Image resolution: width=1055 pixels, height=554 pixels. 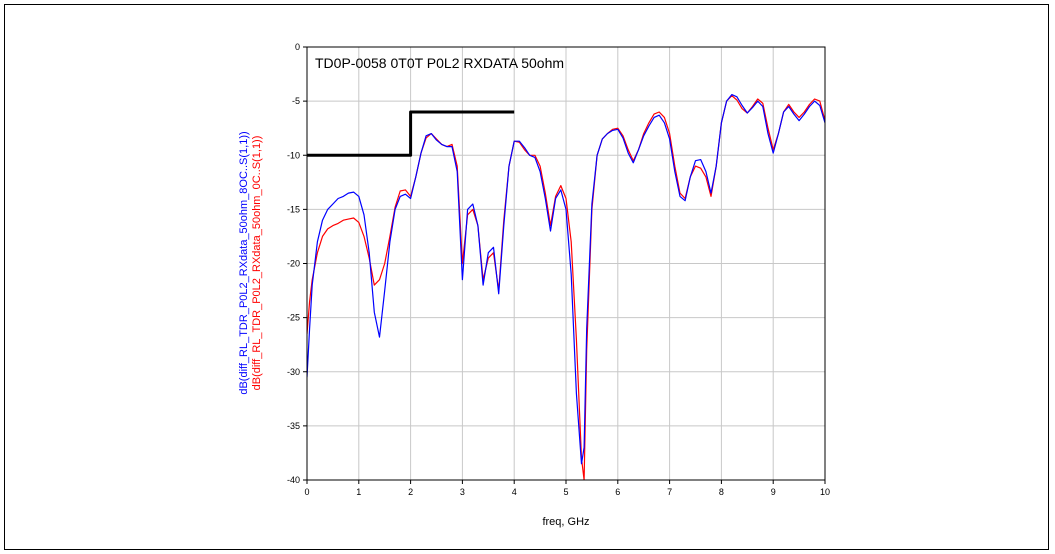 I want to click on y-tick-label: -5, so click(x=296, y=101).